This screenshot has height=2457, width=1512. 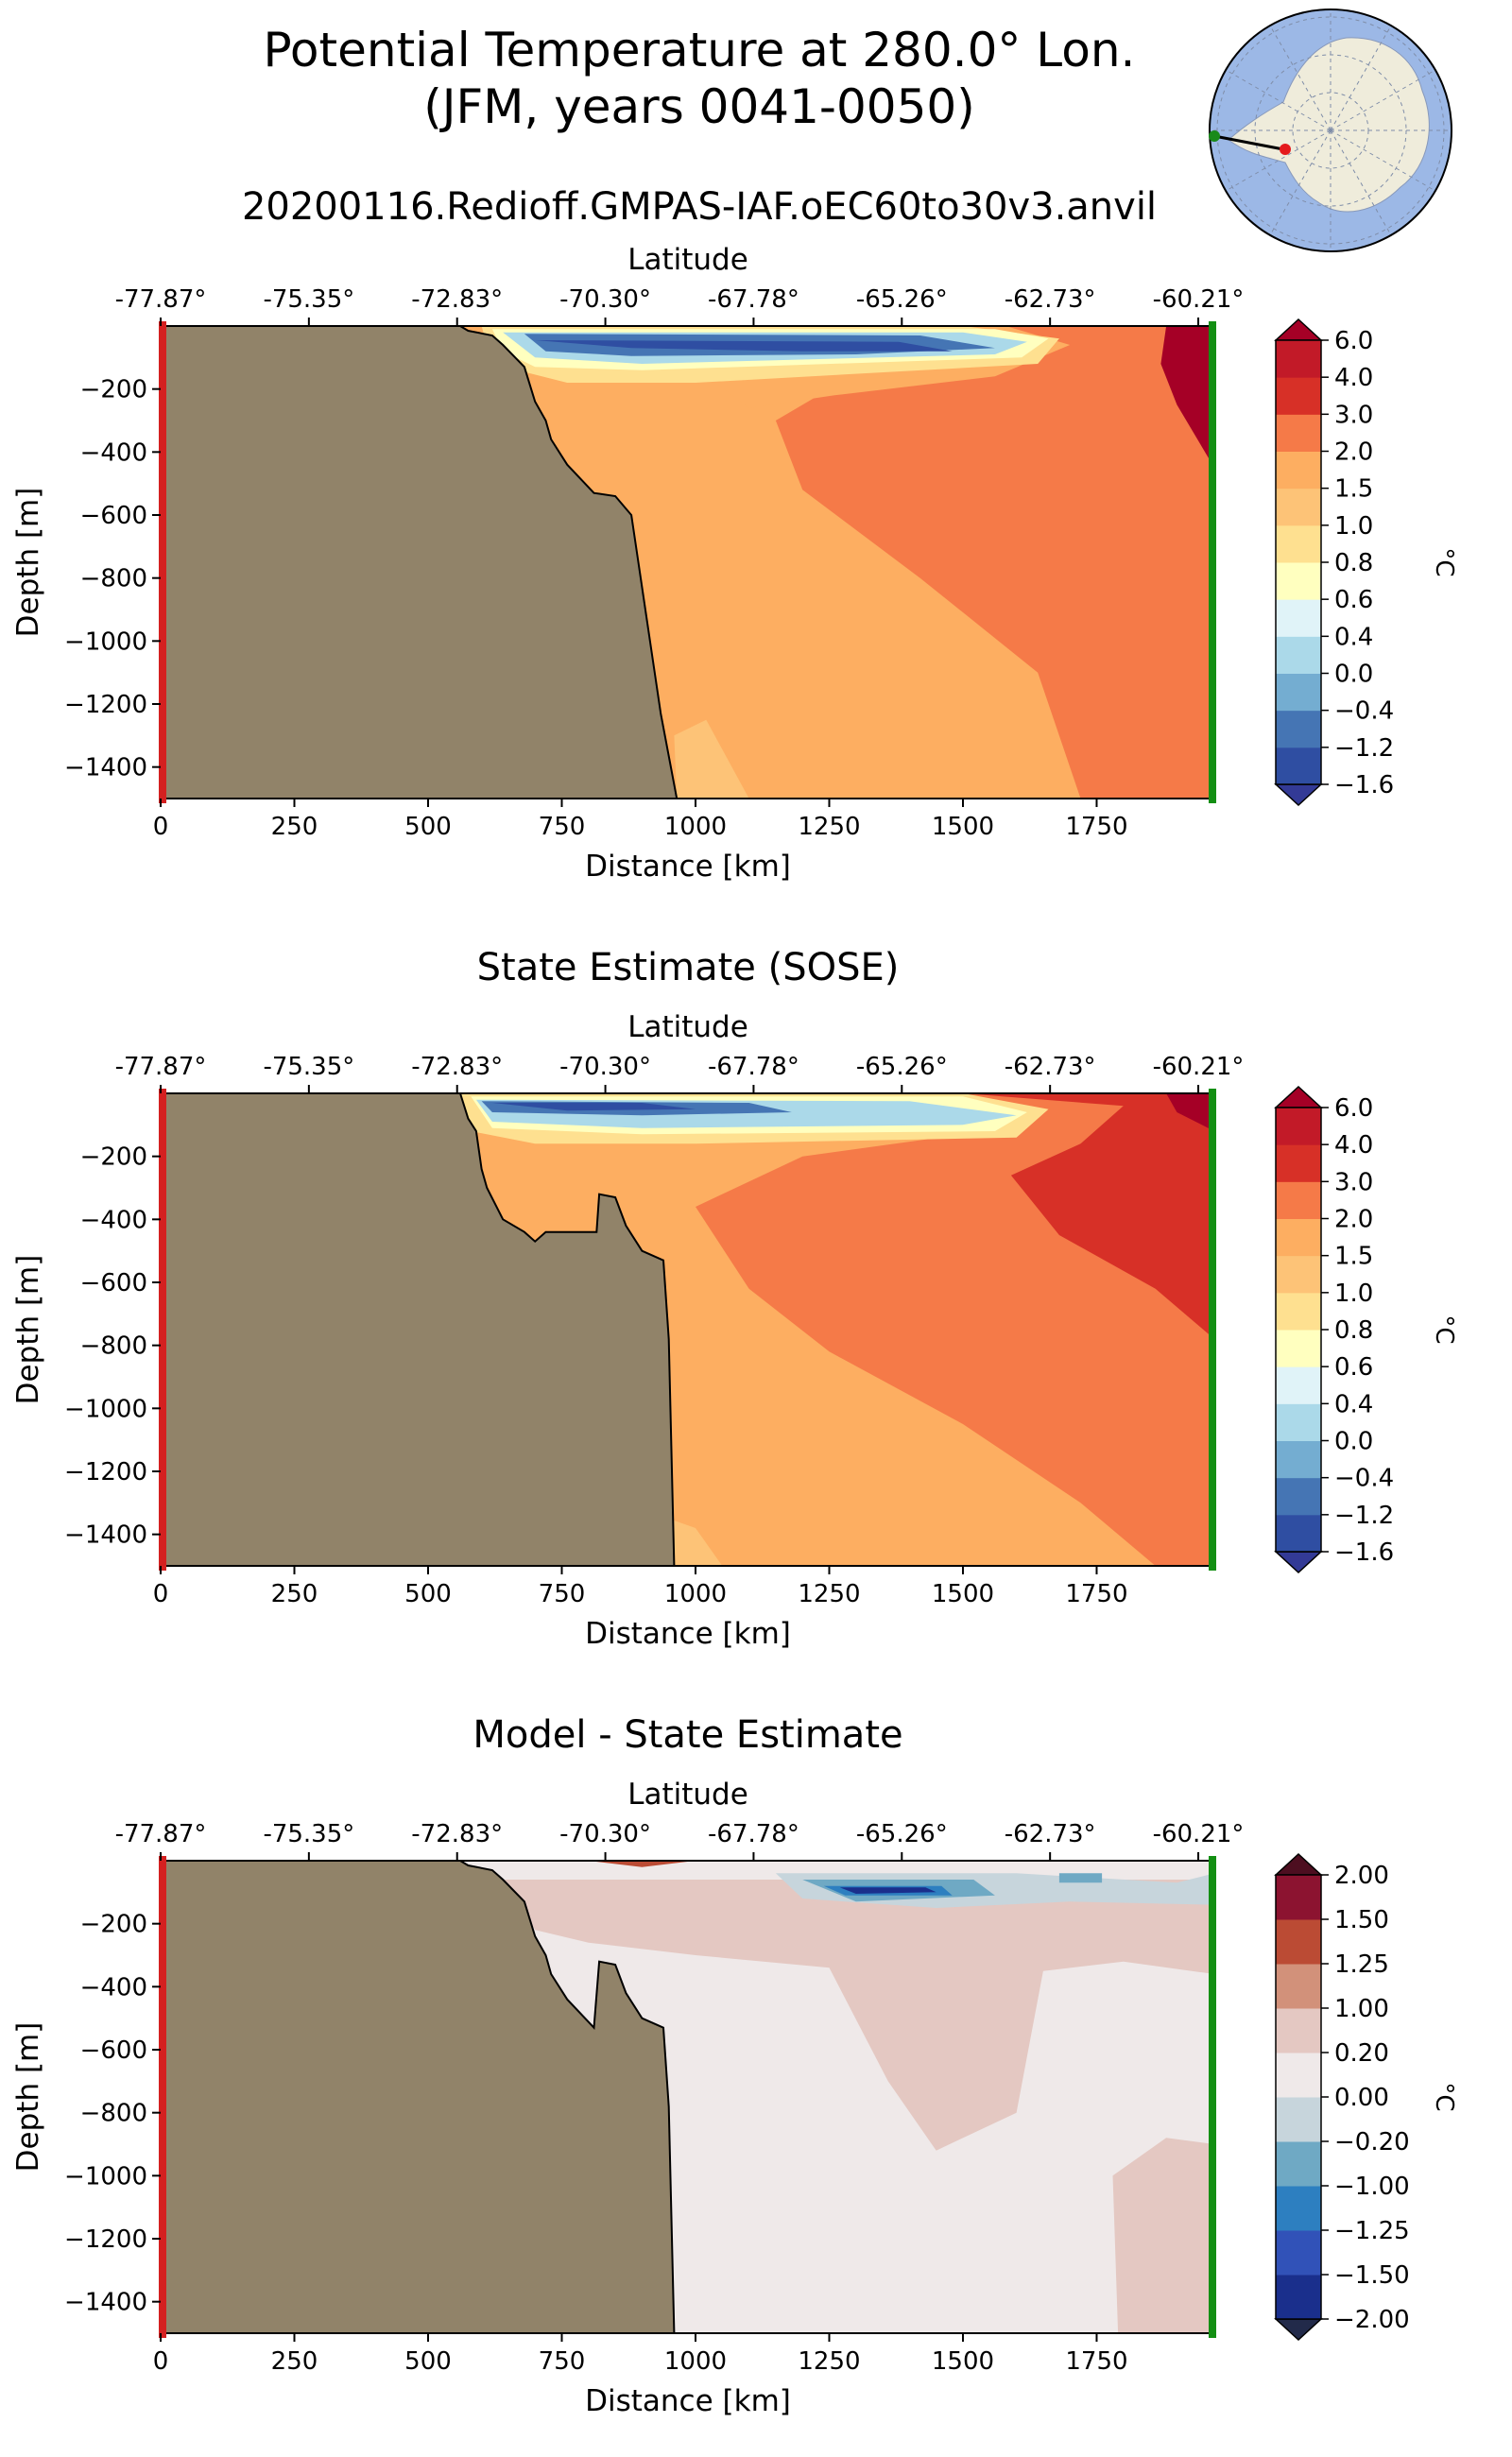 I want to click on colorbar-tick-label: 0.00, so click(x=1361, y=2098).